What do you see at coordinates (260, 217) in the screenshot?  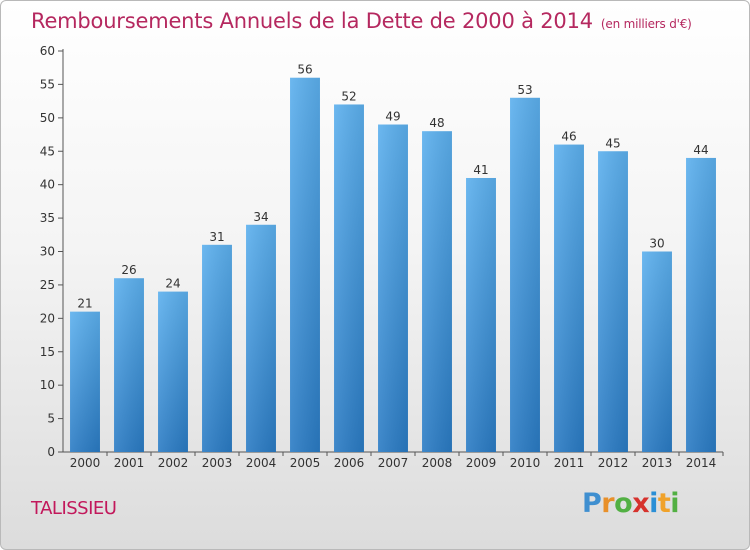 I see `data-label: 34` at bounding box center [260, 217].